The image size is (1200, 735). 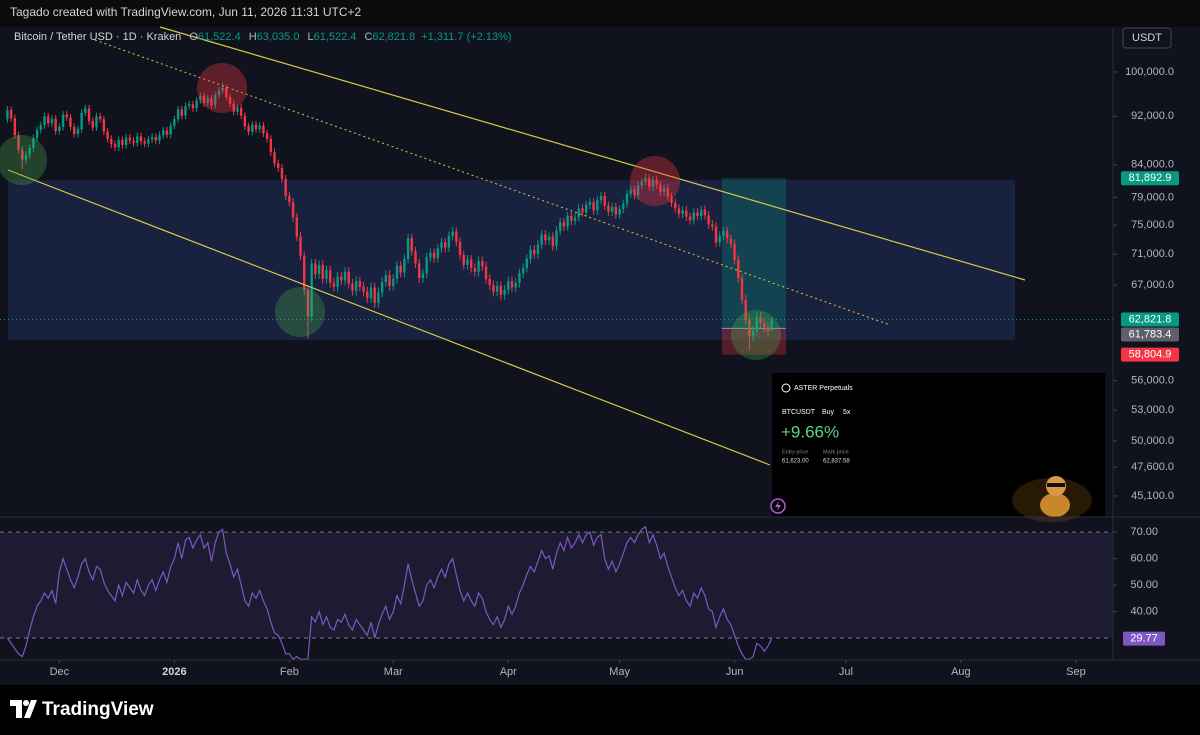 What do you see at coordinates (1149, 72) in the screenshot?
I see `y-tick-label: 100,000.0` at bounding box center [1149, 72].